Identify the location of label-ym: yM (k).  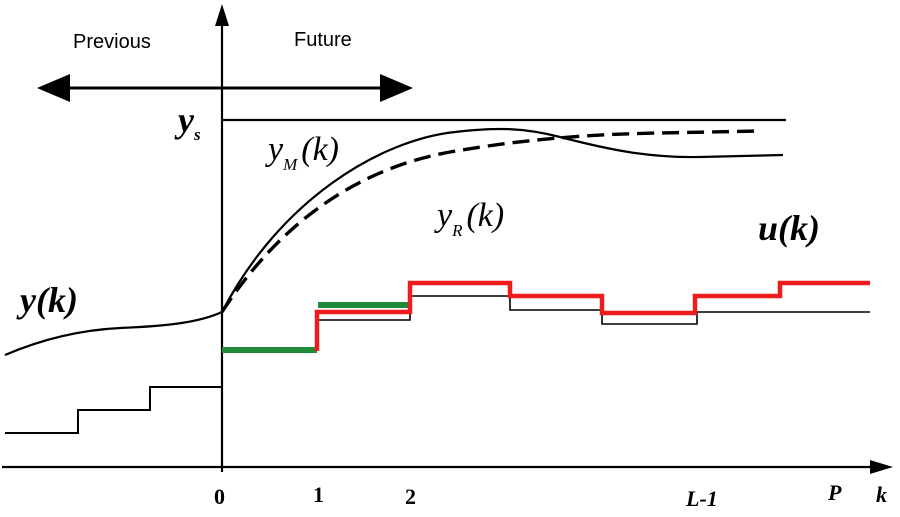
(302, 152).